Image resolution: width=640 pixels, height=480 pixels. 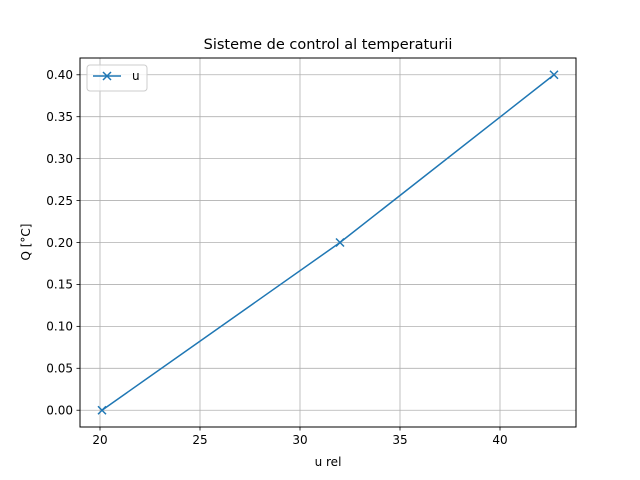 I want to click on y-axis-label: Q [°C], so click(x=26, y=241).